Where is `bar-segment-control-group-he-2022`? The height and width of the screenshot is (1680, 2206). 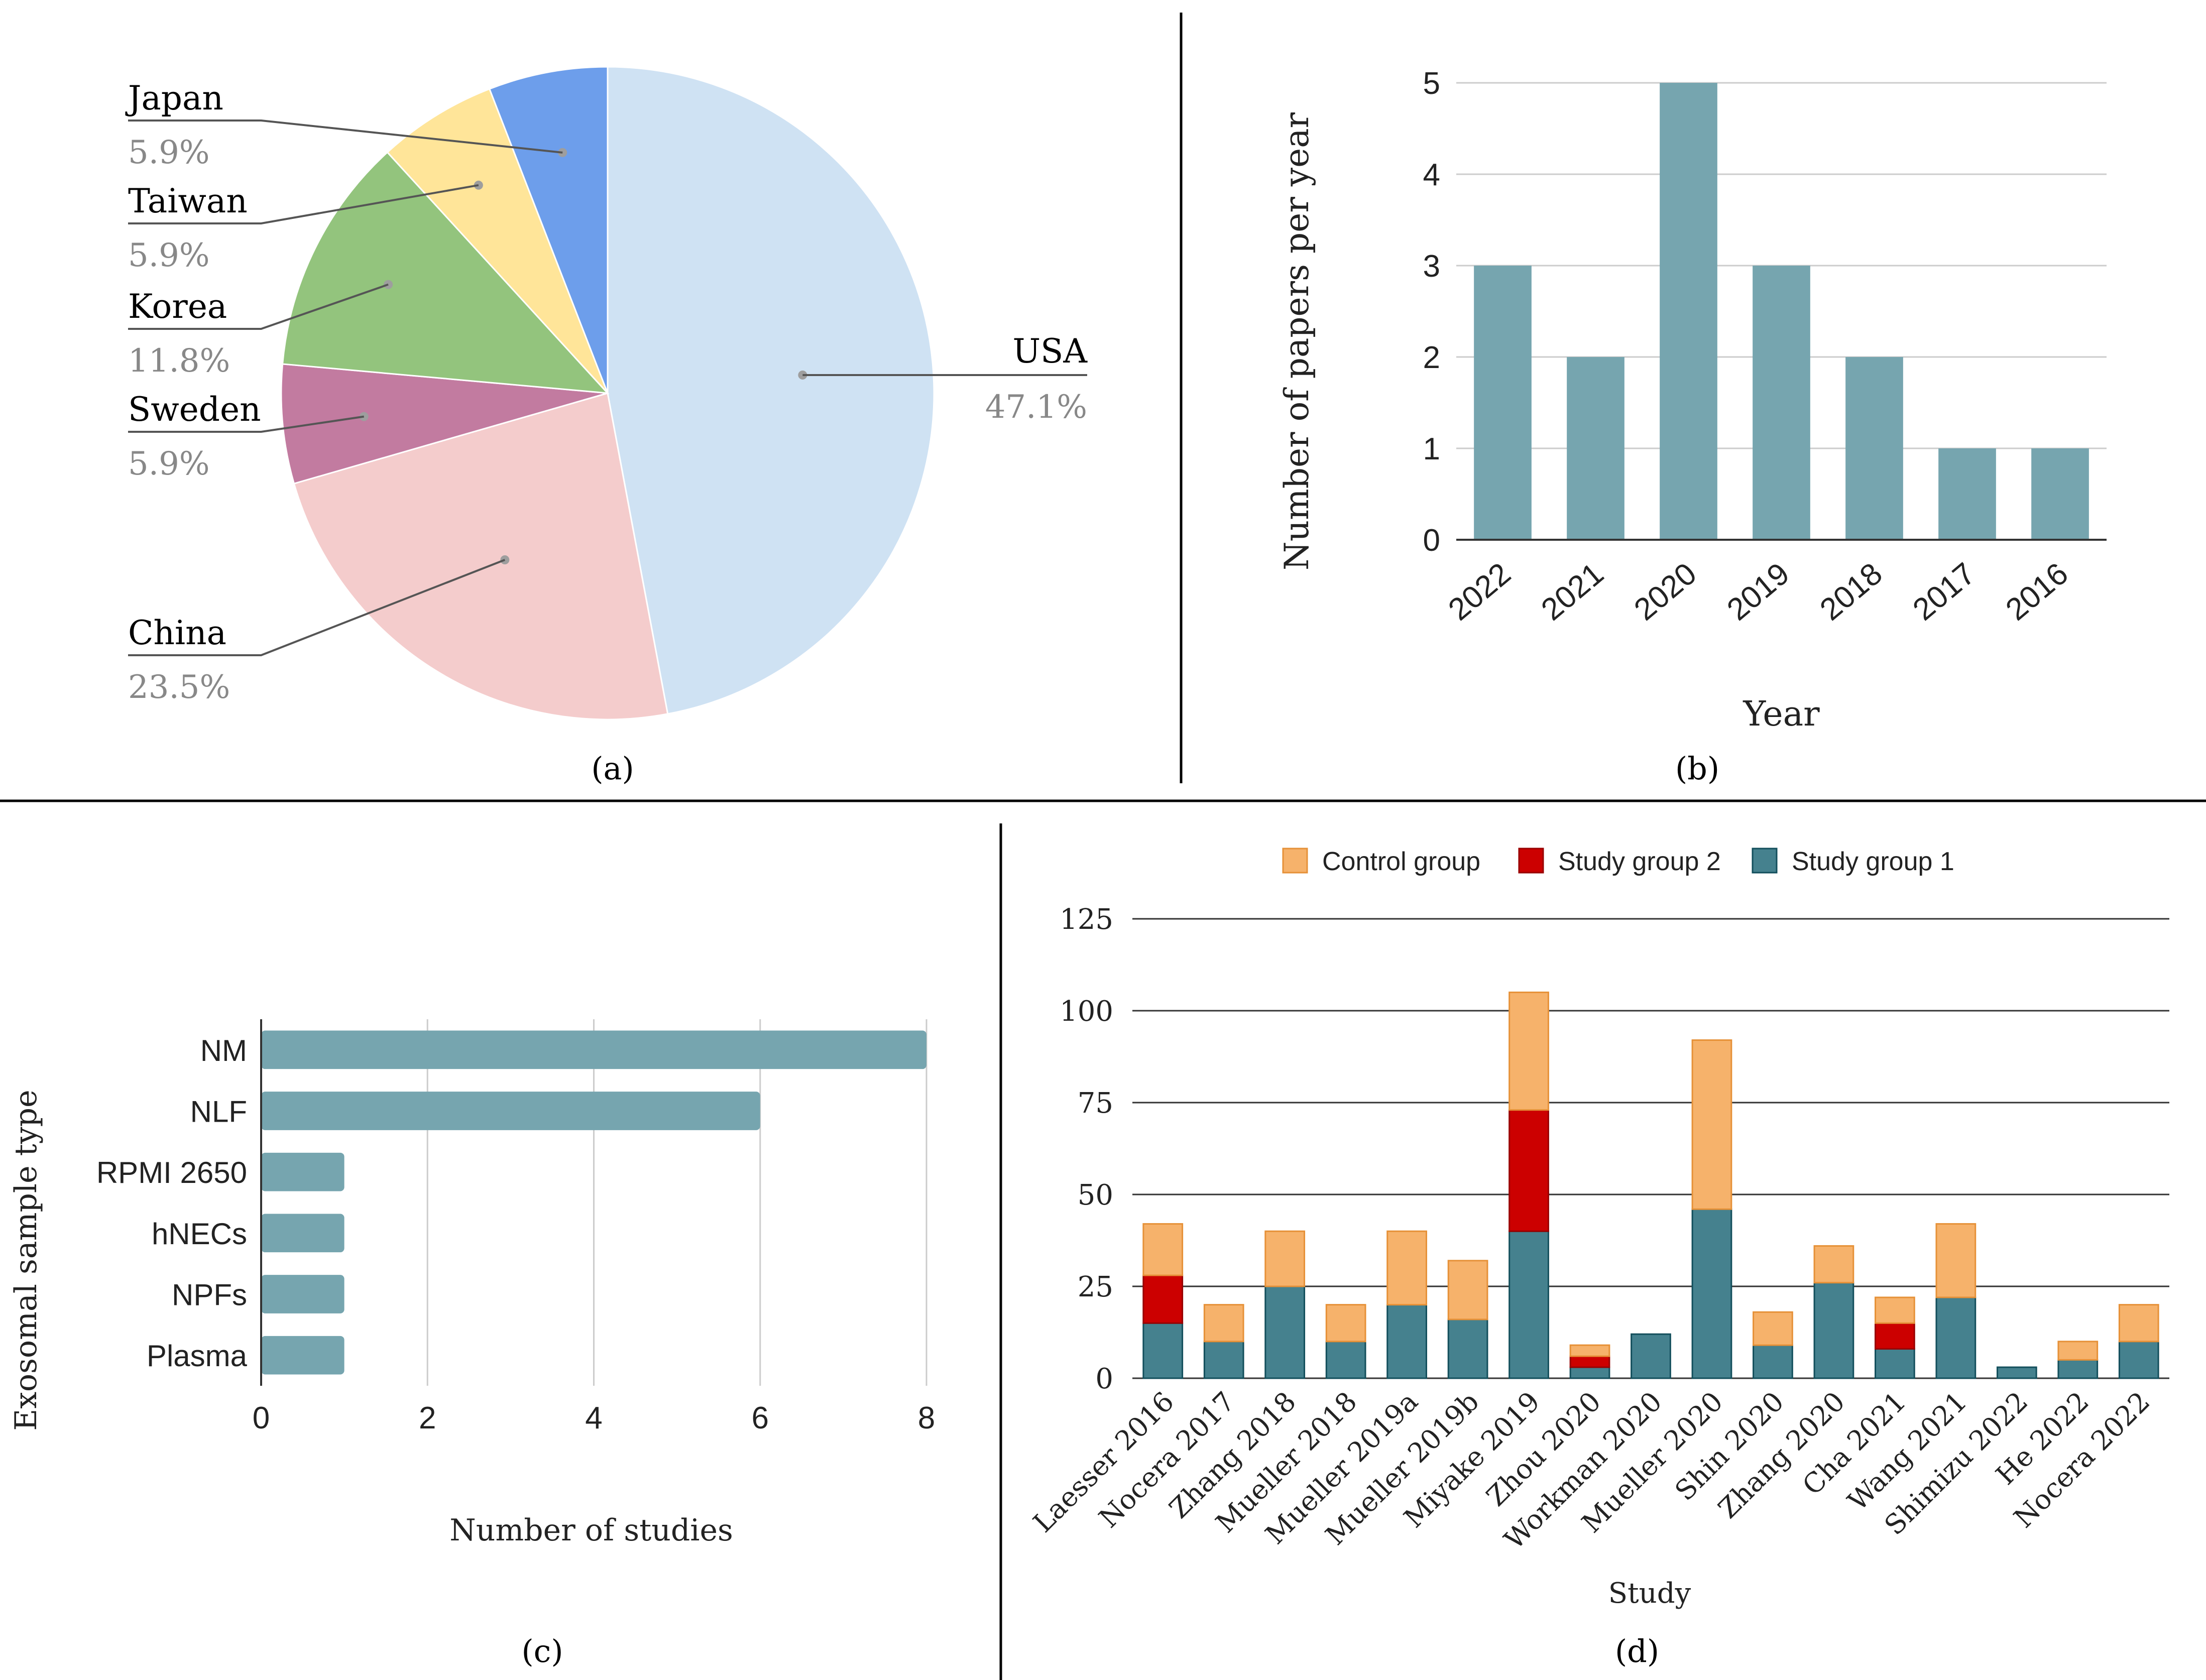
bar-segment-control-group-he-2022 is located at coordinates (2078, 1351).